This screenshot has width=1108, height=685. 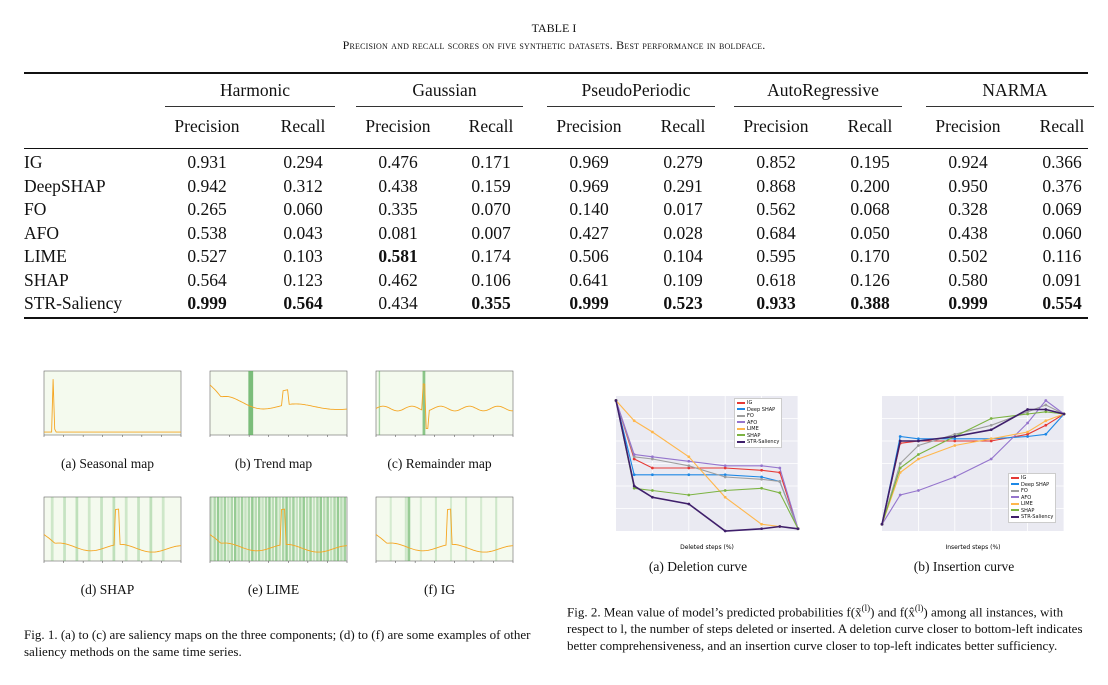 What do you see at coordinates (1062, 303) in the screenshot?
I see `table-cell: 0.554` at bounding box center [1062, 303].